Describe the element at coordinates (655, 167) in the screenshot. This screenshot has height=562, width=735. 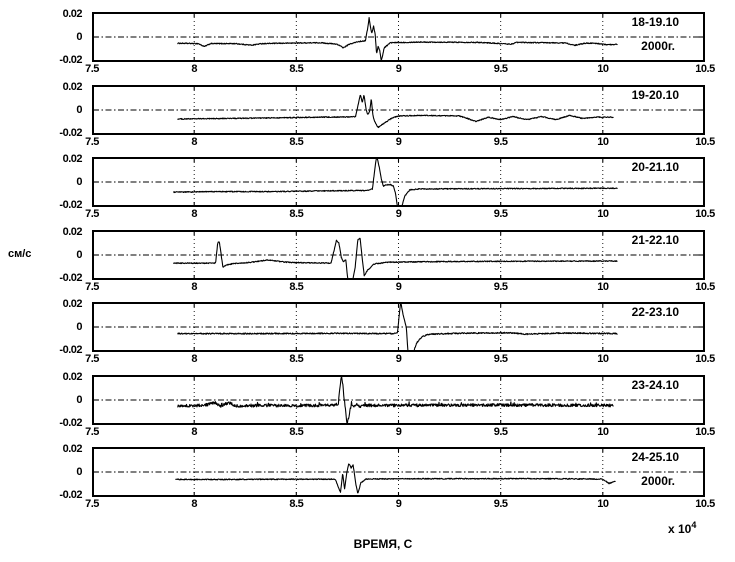
I see `panel-date-label: 20-21.10` at that location.